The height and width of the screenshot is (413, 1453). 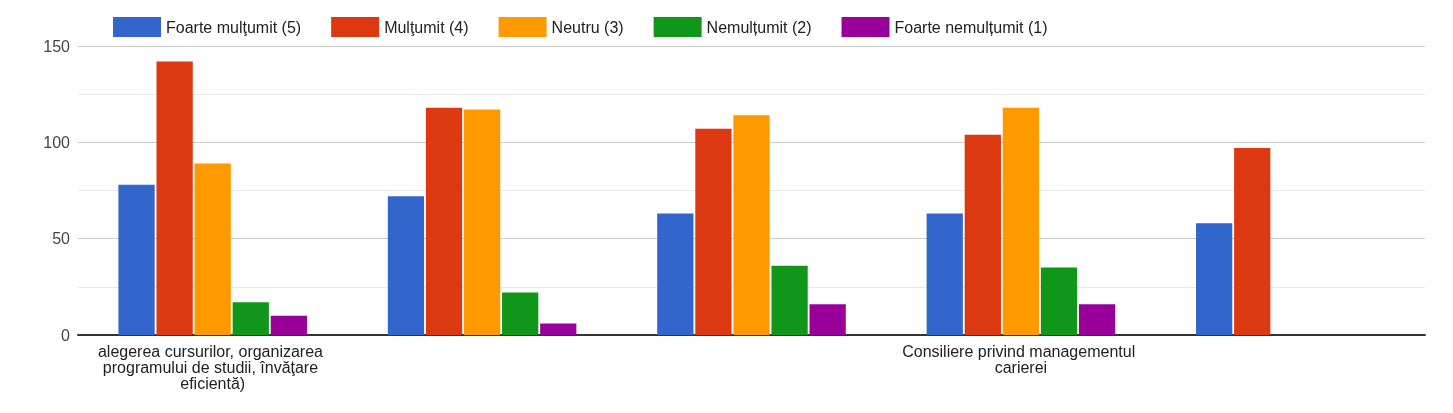 I want to click on y-tick-label: 100, so click(x=57, y=142).